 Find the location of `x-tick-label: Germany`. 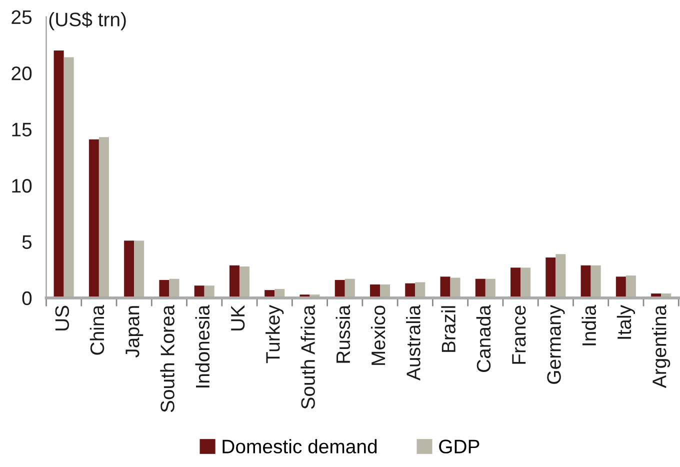

x-tick-label: Germany is located at coordinates (556, 344).